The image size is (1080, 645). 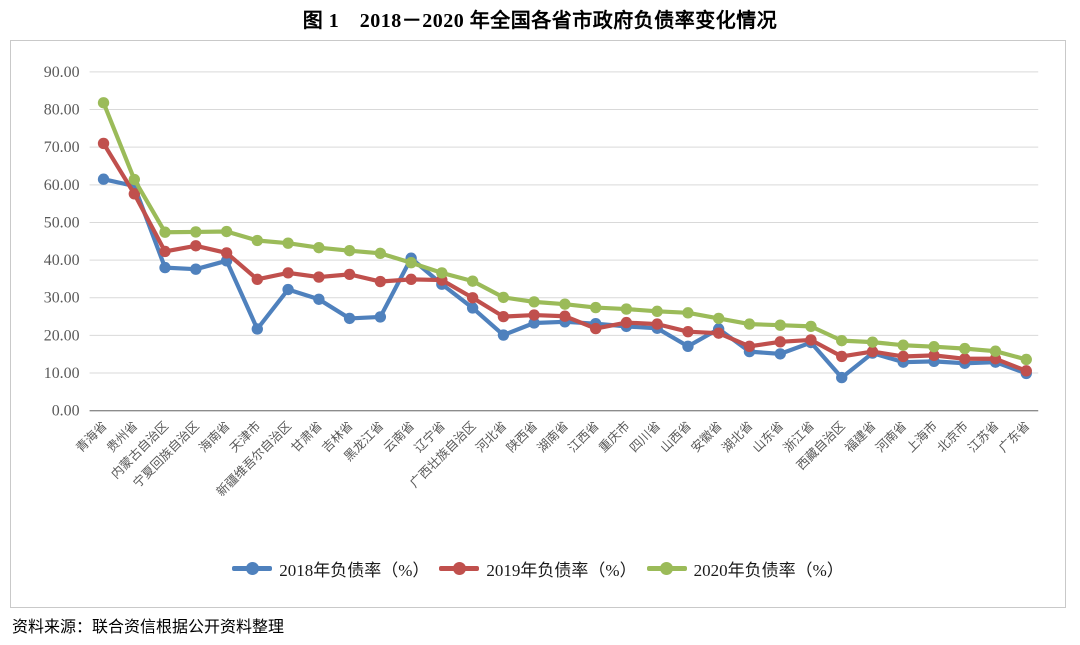 What do you see at coordinates (214, 436) in the screenshot?
I see `x-tick-label: 海南省` at bounding box center [214, 436].